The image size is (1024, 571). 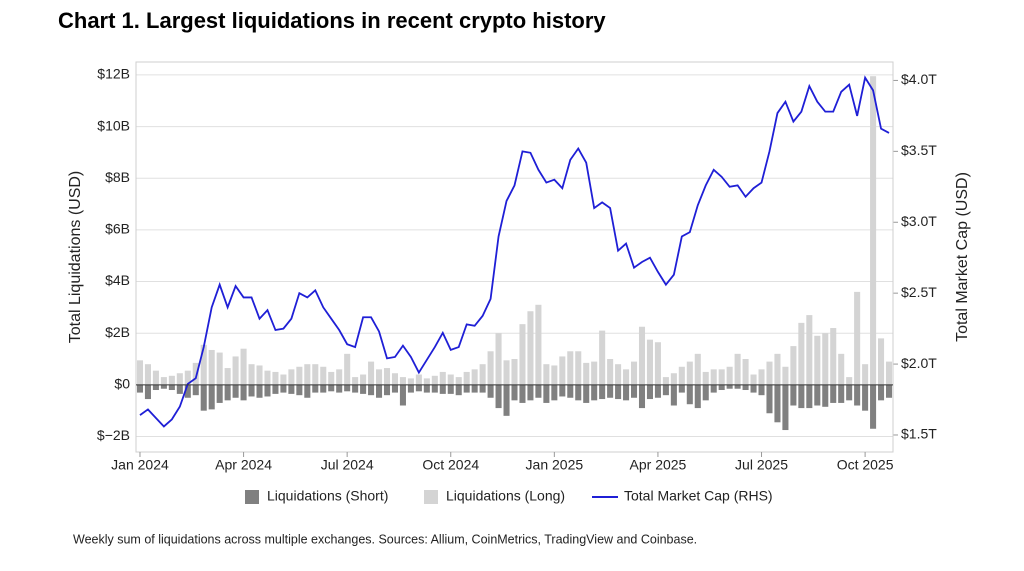 What do you see at coordinates (761, 465) in the screenshot?
I see `x-tick-label: Jul 2025` at bounding box center [761, 465].